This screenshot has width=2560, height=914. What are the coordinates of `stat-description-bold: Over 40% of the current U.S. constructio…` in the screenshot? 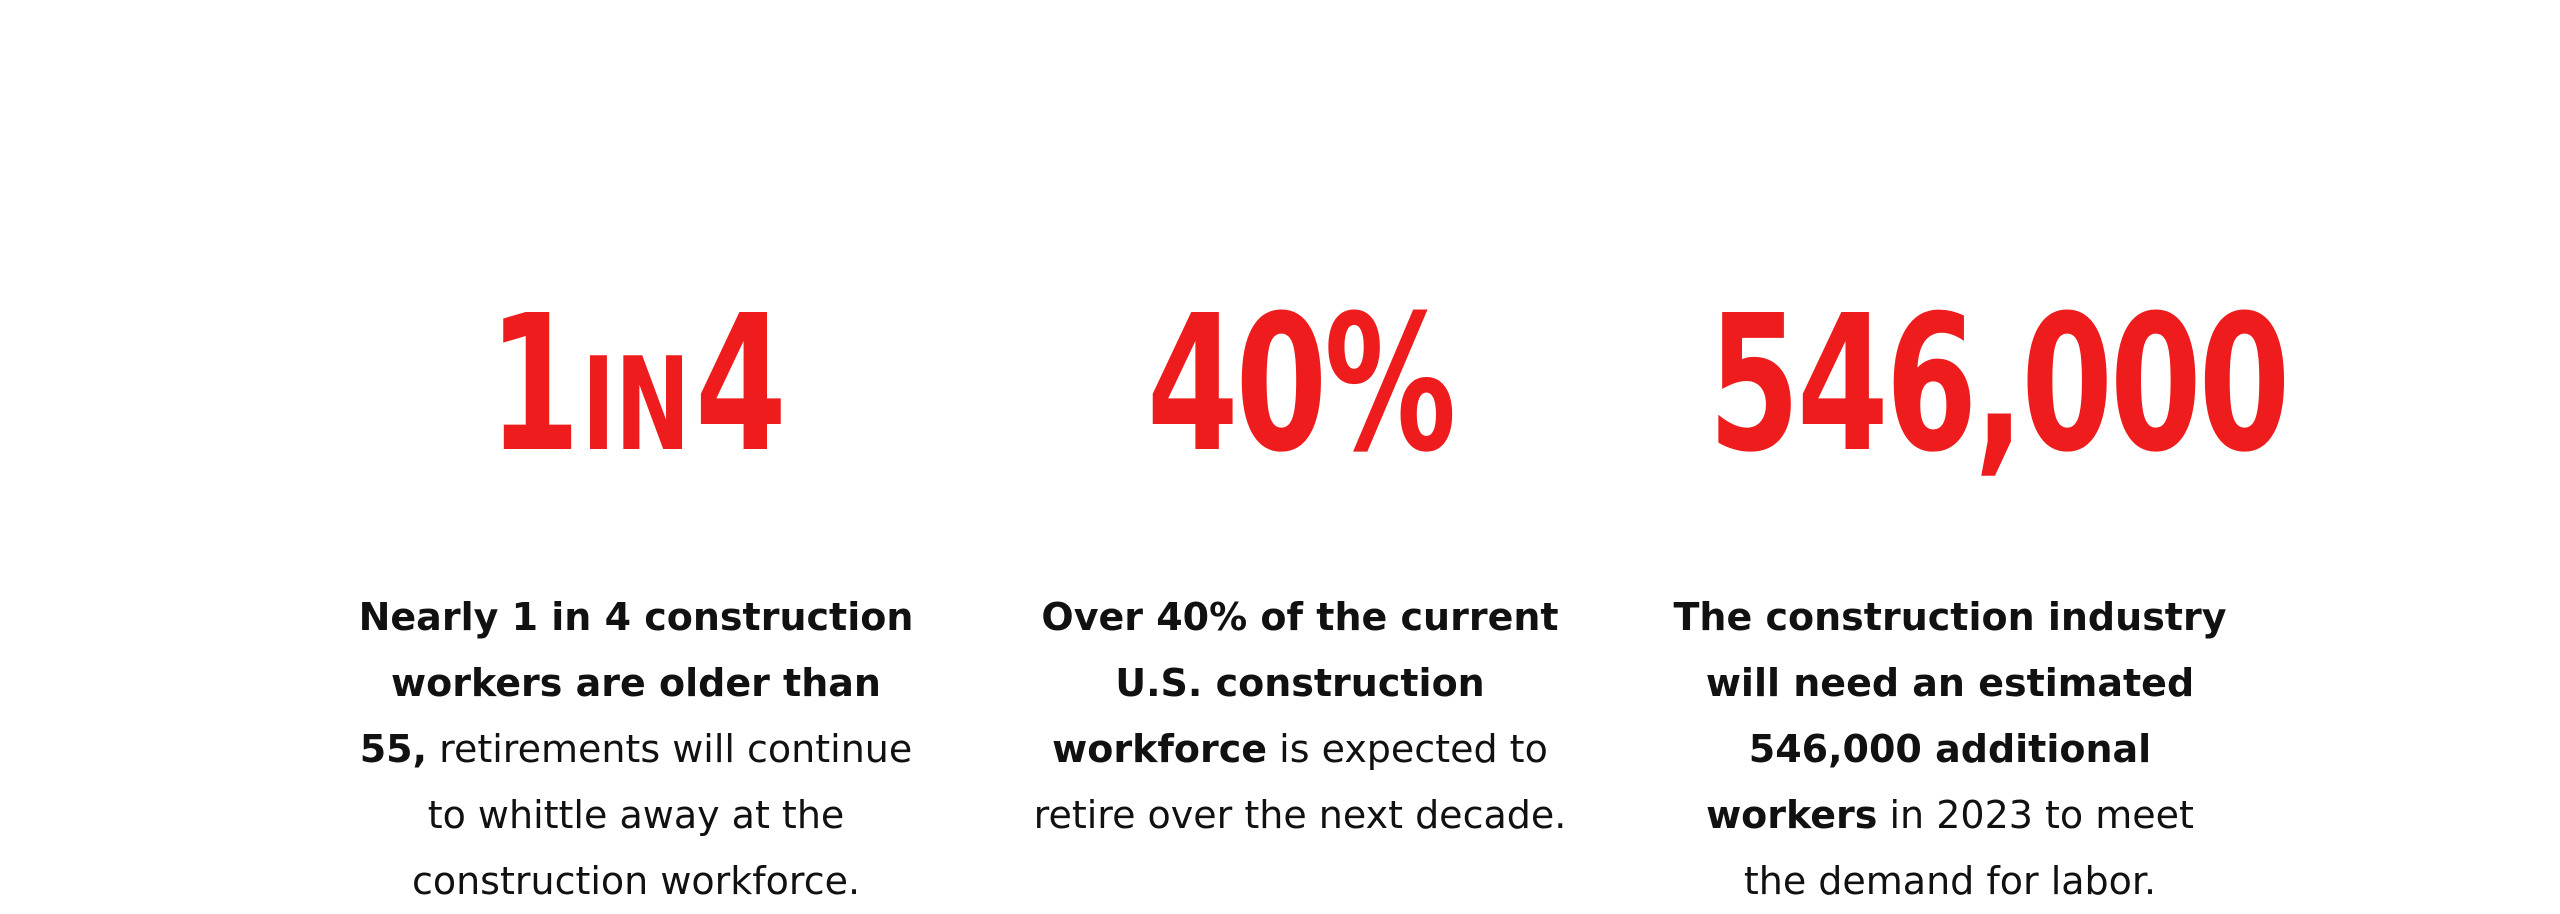 It's located at (1300, 683).